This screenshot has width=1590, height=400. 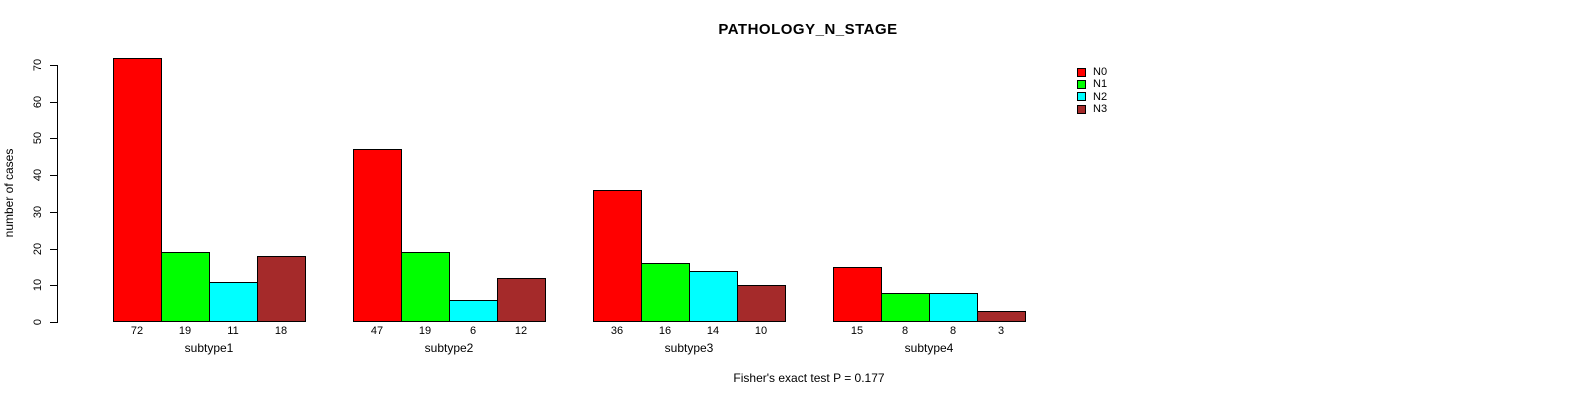 I want to click on bar-subtype4-N2, so click(x=953, y=307).